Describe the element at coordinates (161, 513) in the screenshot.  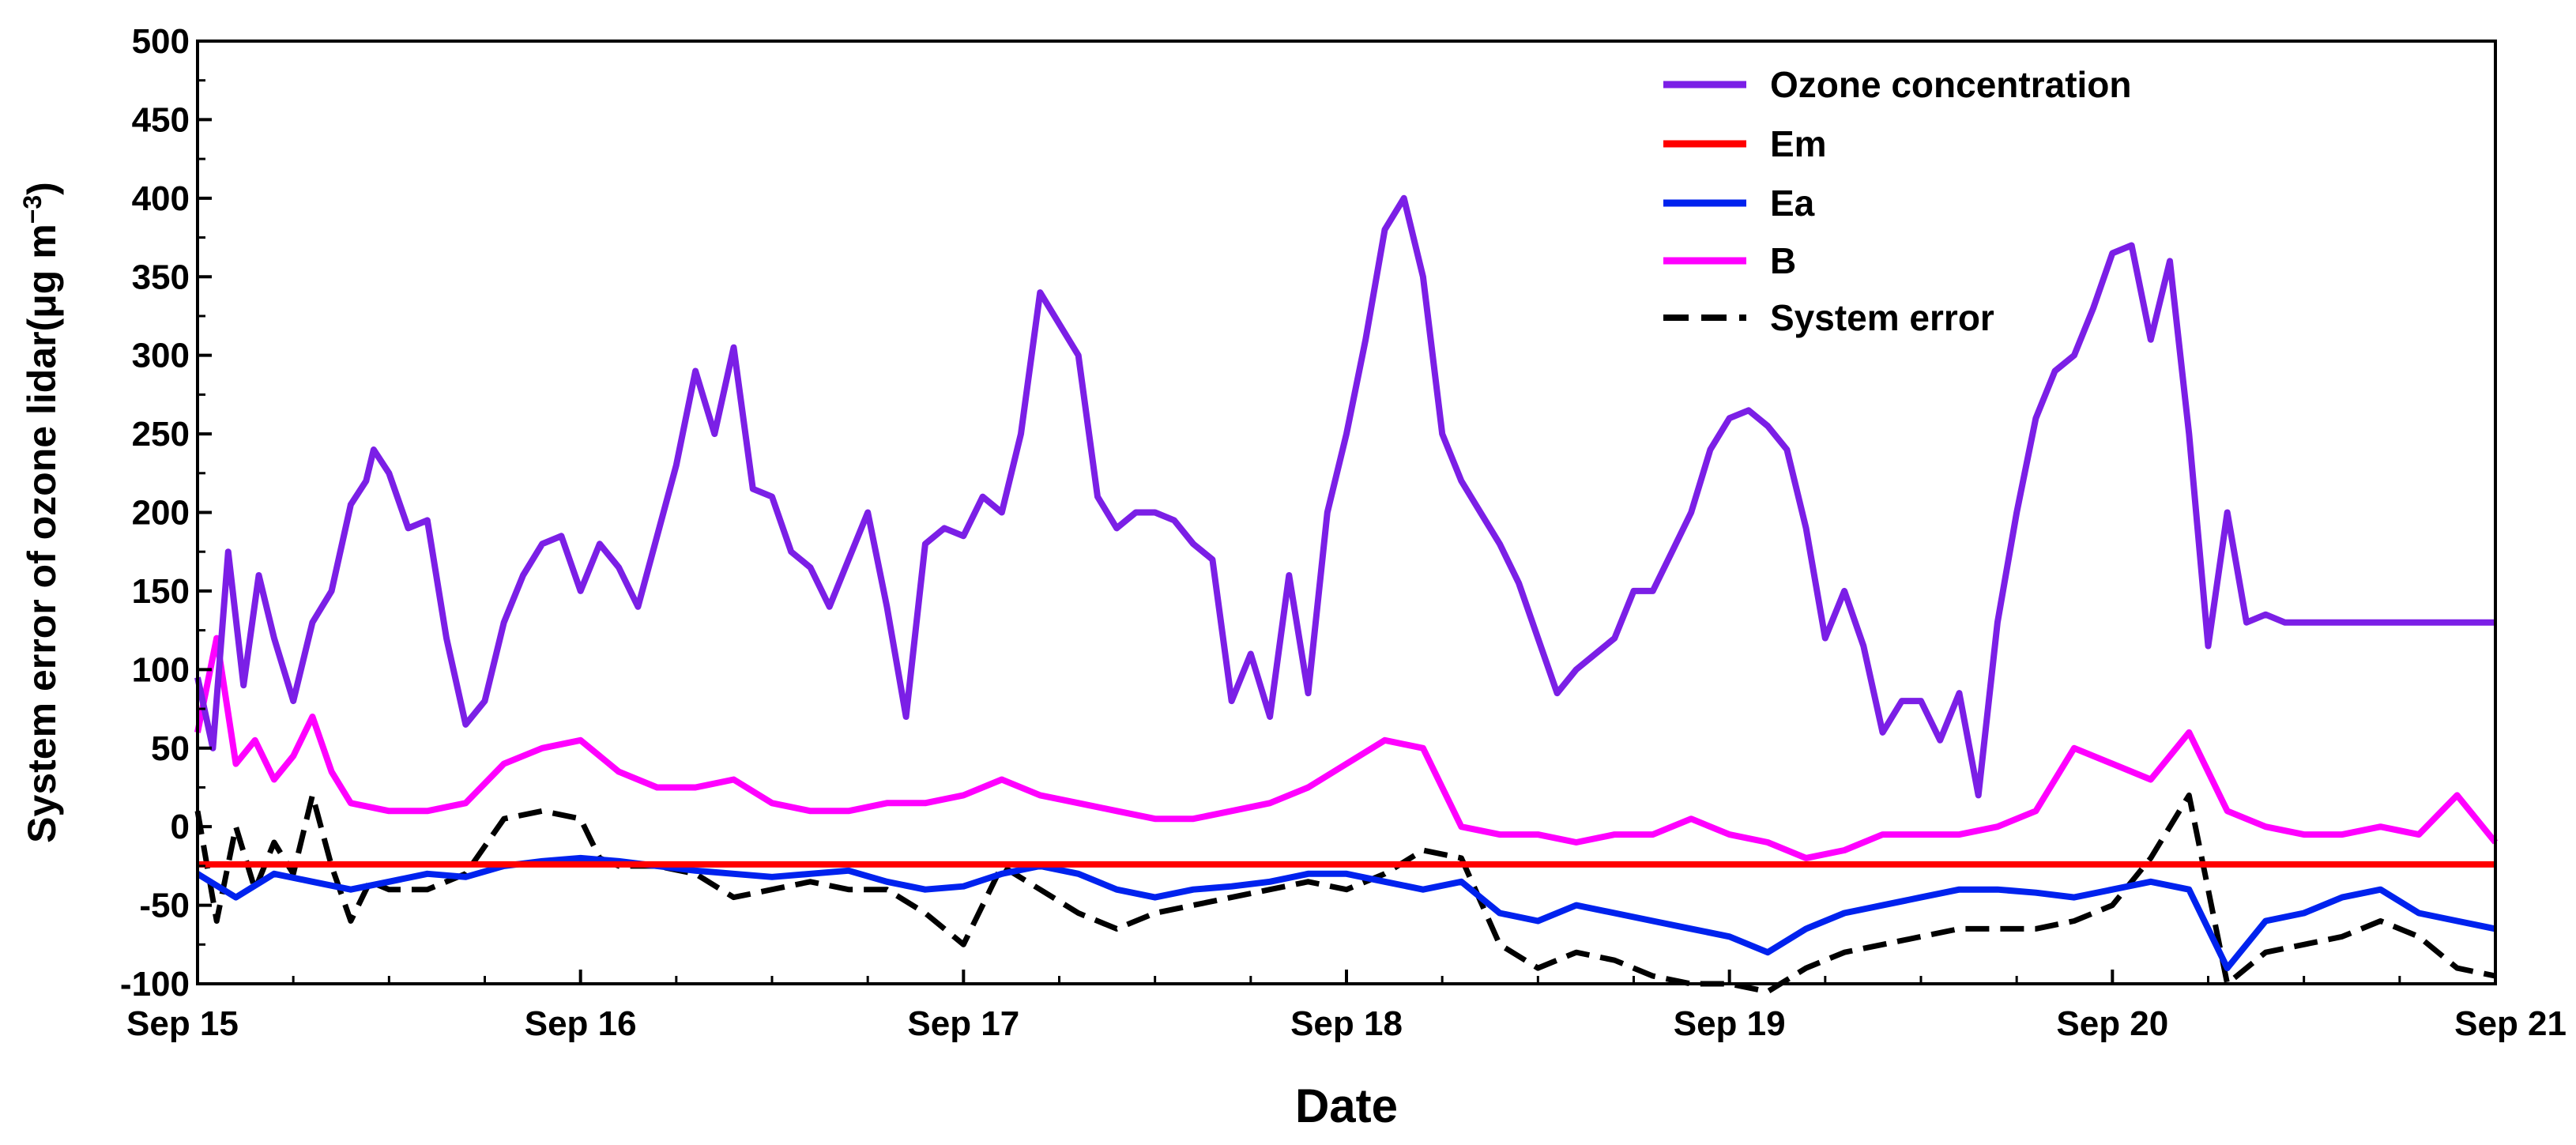
I see `y-tick-label: 200` at that location.